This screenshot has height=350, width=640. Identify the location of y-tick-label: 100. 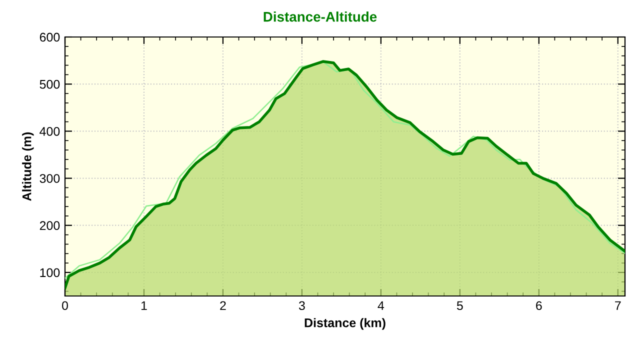
(50, 273).